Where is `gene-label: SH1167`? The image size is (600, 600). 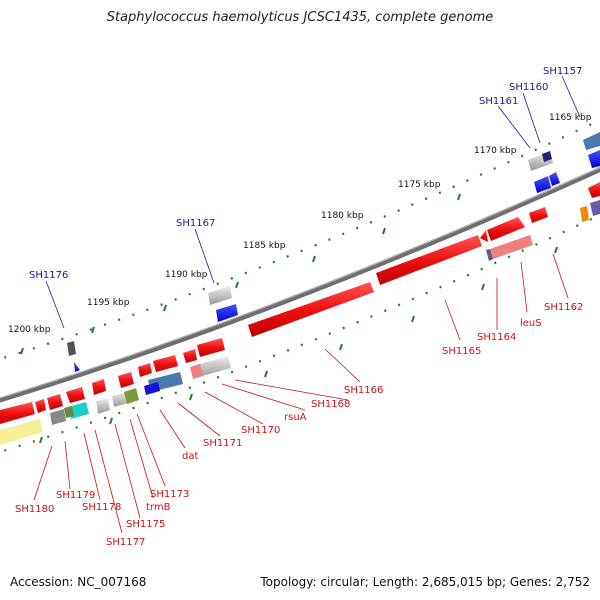
gene-label: SH1167 is located at coordinates (195, 223).